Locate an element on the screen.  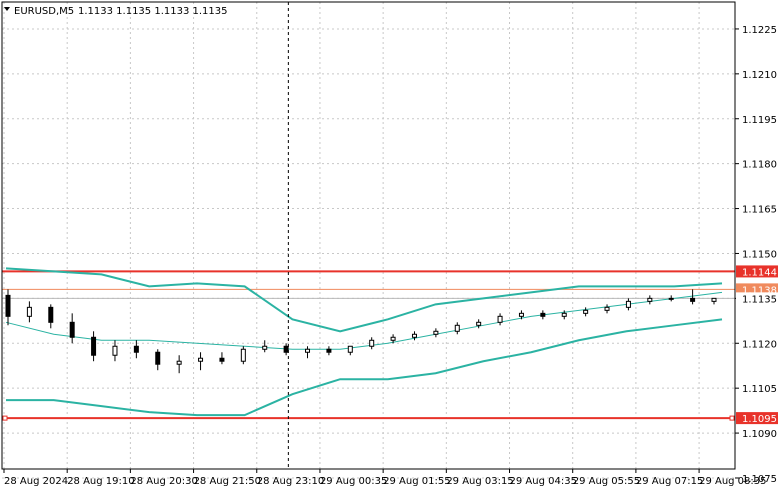
price-tick-label: 1.1075 is located at coordinates (759, 479).